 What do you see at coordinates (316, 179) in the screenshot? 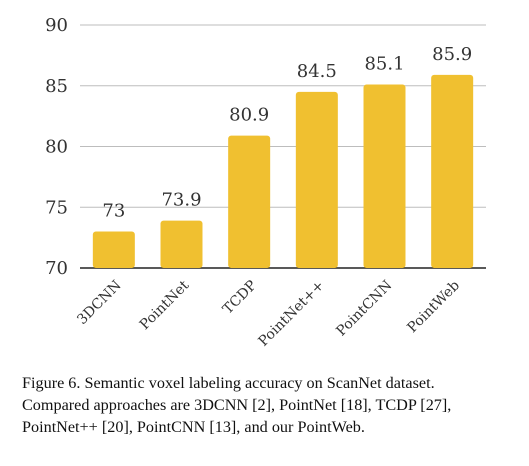
I see `bar-pointnet-` at bounding box center [316, 179].